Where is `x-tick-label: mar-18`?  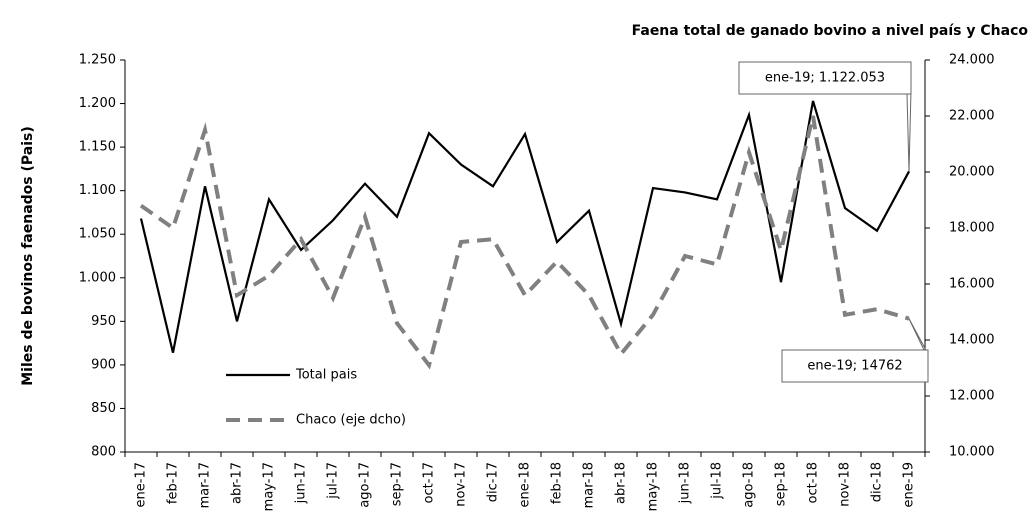 x-tick-label: mar-18 is located at coordinates (589, 485).